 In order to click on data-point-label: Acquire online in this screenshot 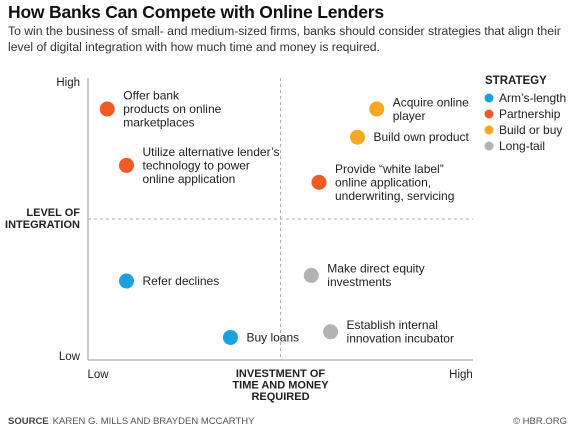, I will do `click(431, 102)`.